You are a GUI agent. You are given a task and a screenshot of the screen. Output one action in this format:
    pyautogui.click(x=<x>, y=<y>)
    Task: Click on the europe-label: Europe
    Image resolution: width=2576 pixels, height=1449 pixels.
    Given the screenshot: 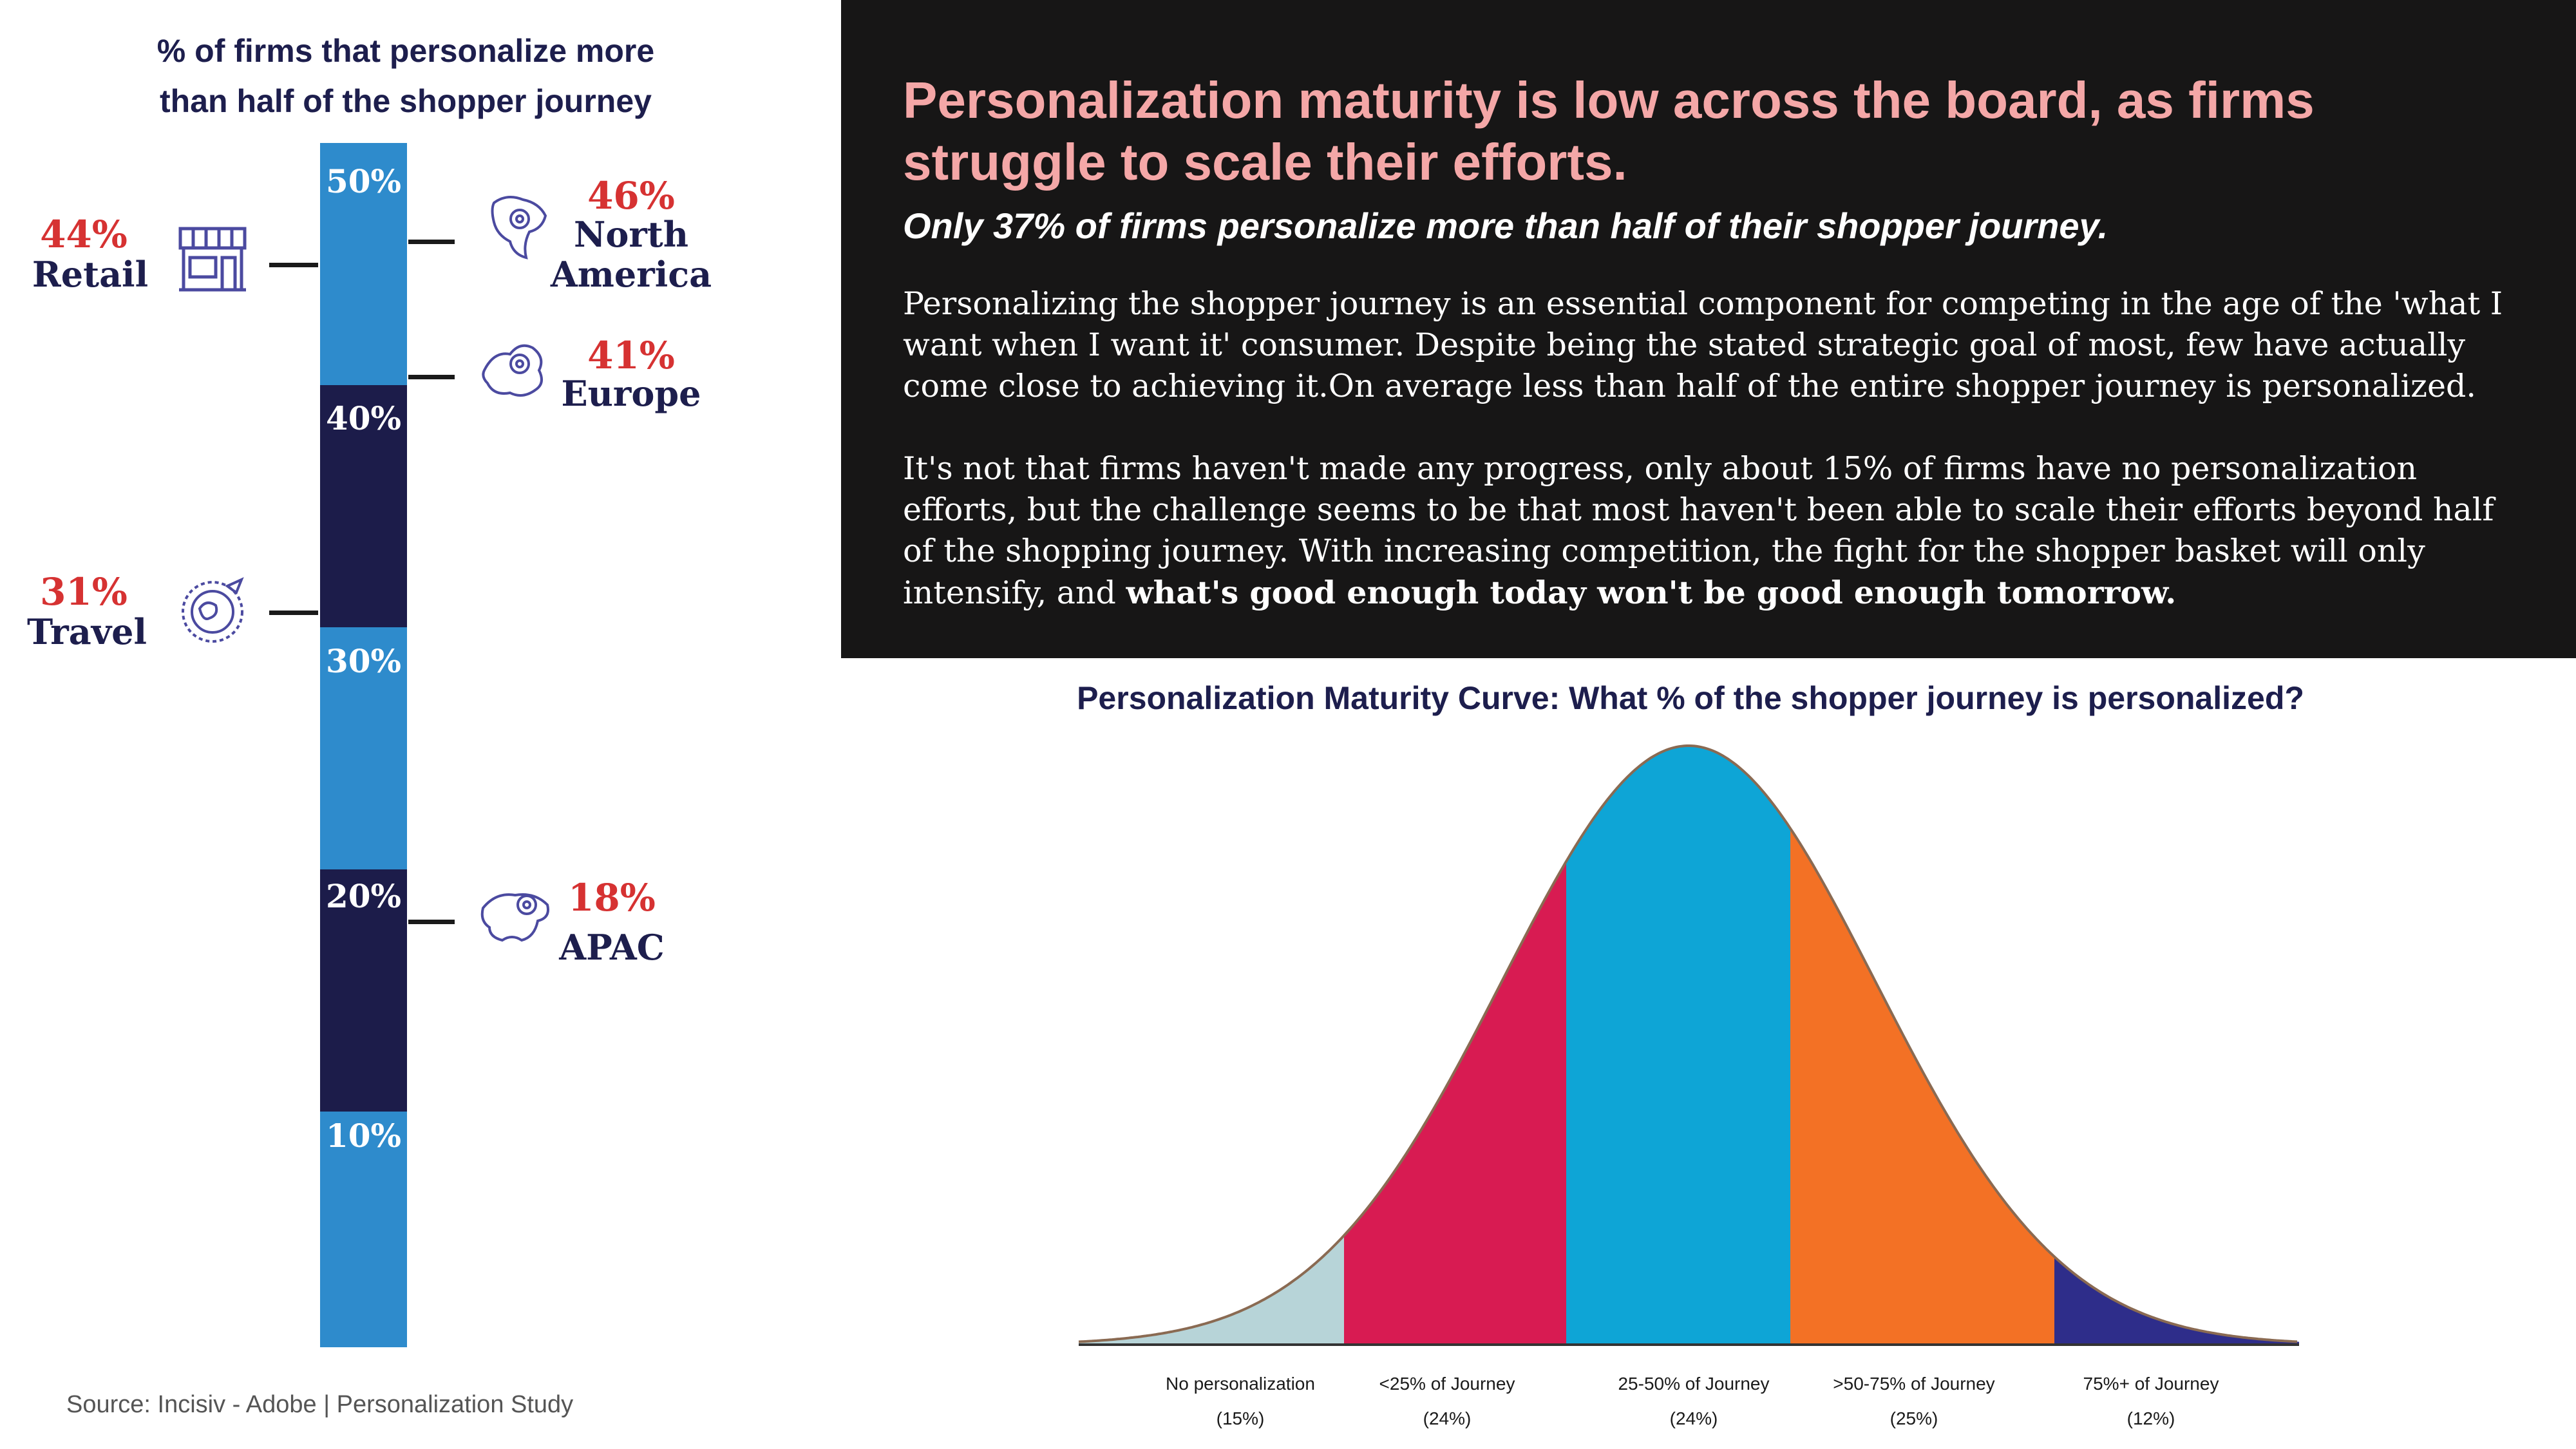 What is the action you would take?
    pyautogui.click(x=631, y=394)
    